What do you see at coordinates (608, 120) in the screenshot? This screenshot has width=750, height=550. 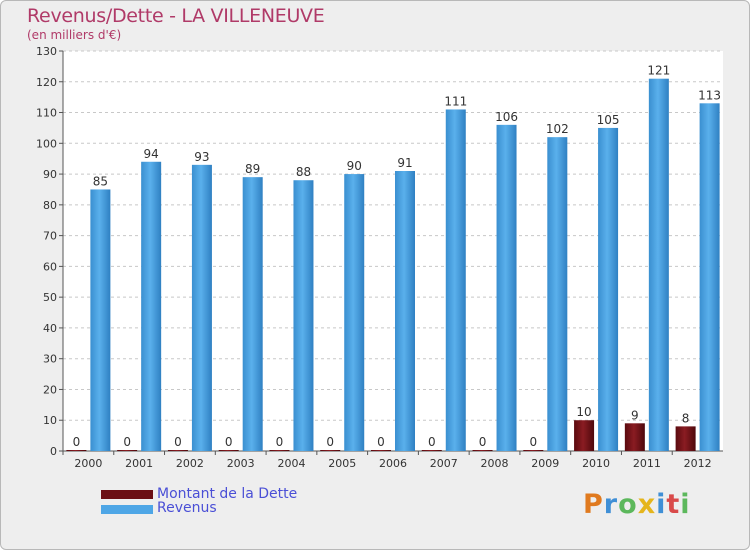 I see `data-label-revenus: 105` at bounding box center [608, 120].